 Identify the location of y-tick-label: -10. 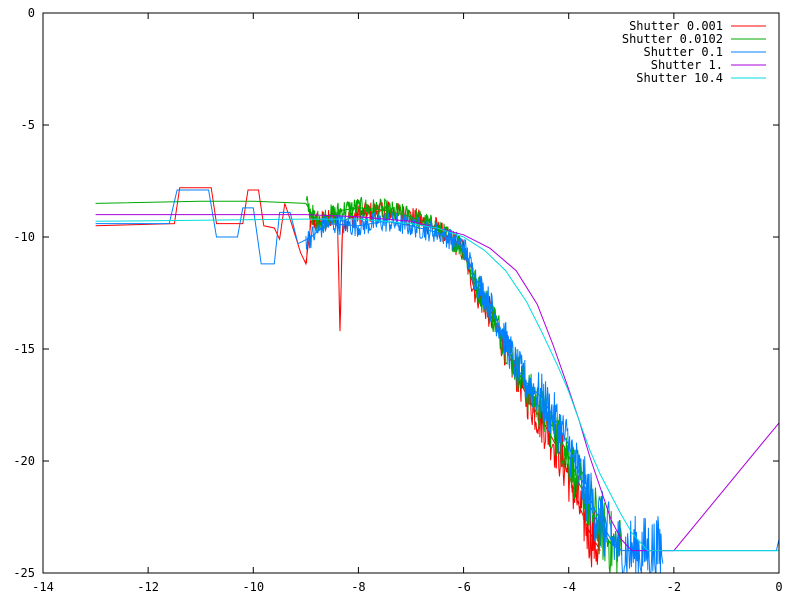
(24, 237).